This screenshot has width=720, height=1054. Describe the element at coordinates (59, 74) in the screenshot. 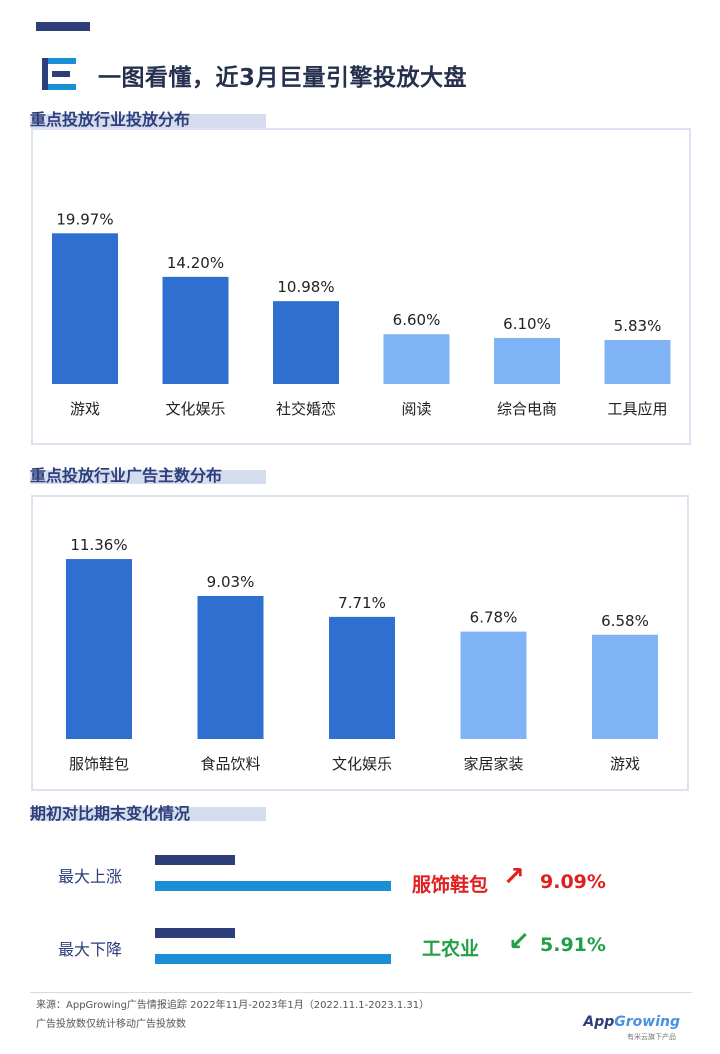

I see `section-logo-icon` at that location.